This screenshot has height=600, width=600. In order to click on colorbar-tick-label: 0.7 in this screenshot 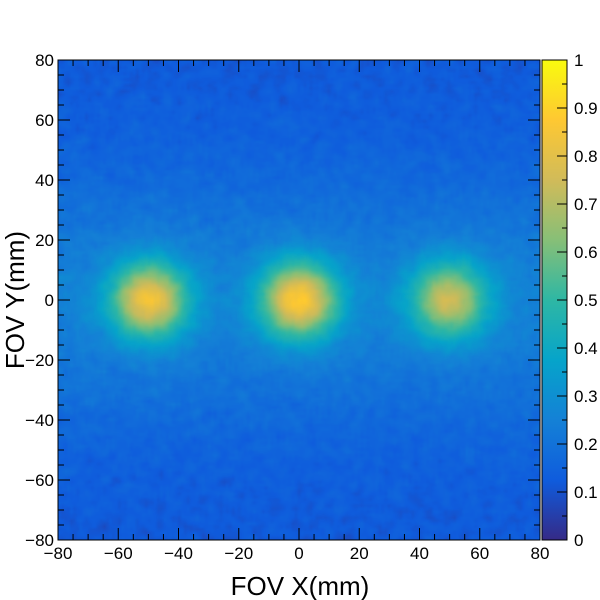, I will do `click(586, 204)`.